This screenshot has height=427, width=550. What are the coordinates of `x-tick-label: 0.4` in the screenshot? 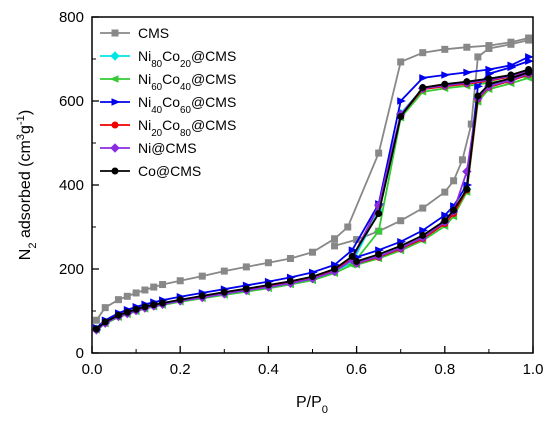 It's located at (268, 369).